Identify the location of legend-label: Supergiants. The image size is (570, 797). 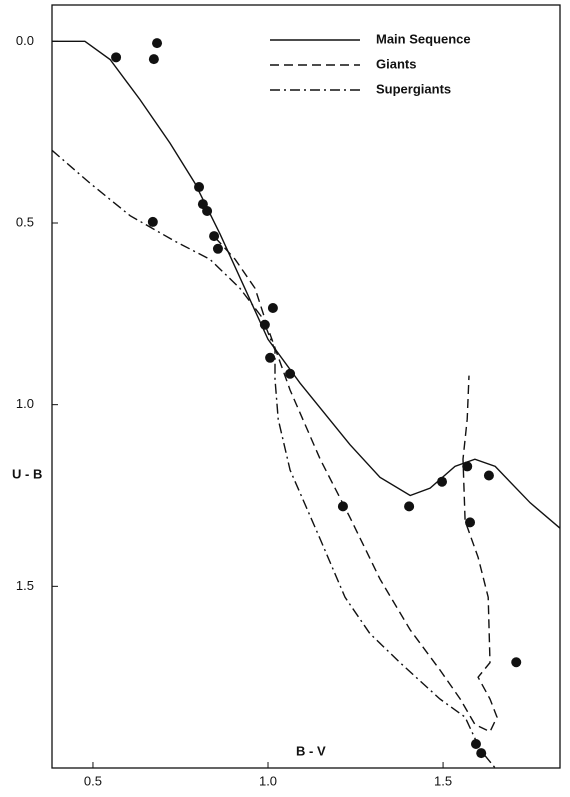
(413, 88).